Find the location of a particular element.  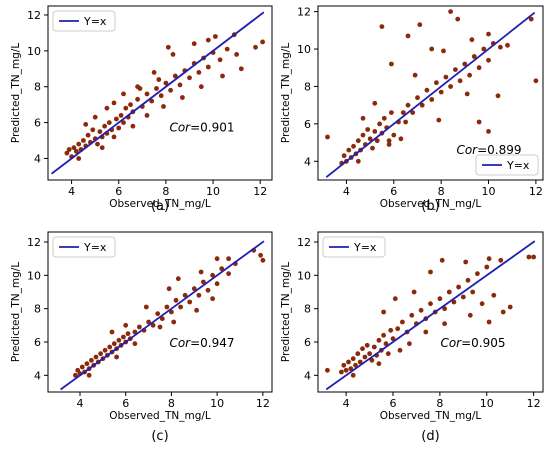

legend-box is located at coordinates (354, 247).